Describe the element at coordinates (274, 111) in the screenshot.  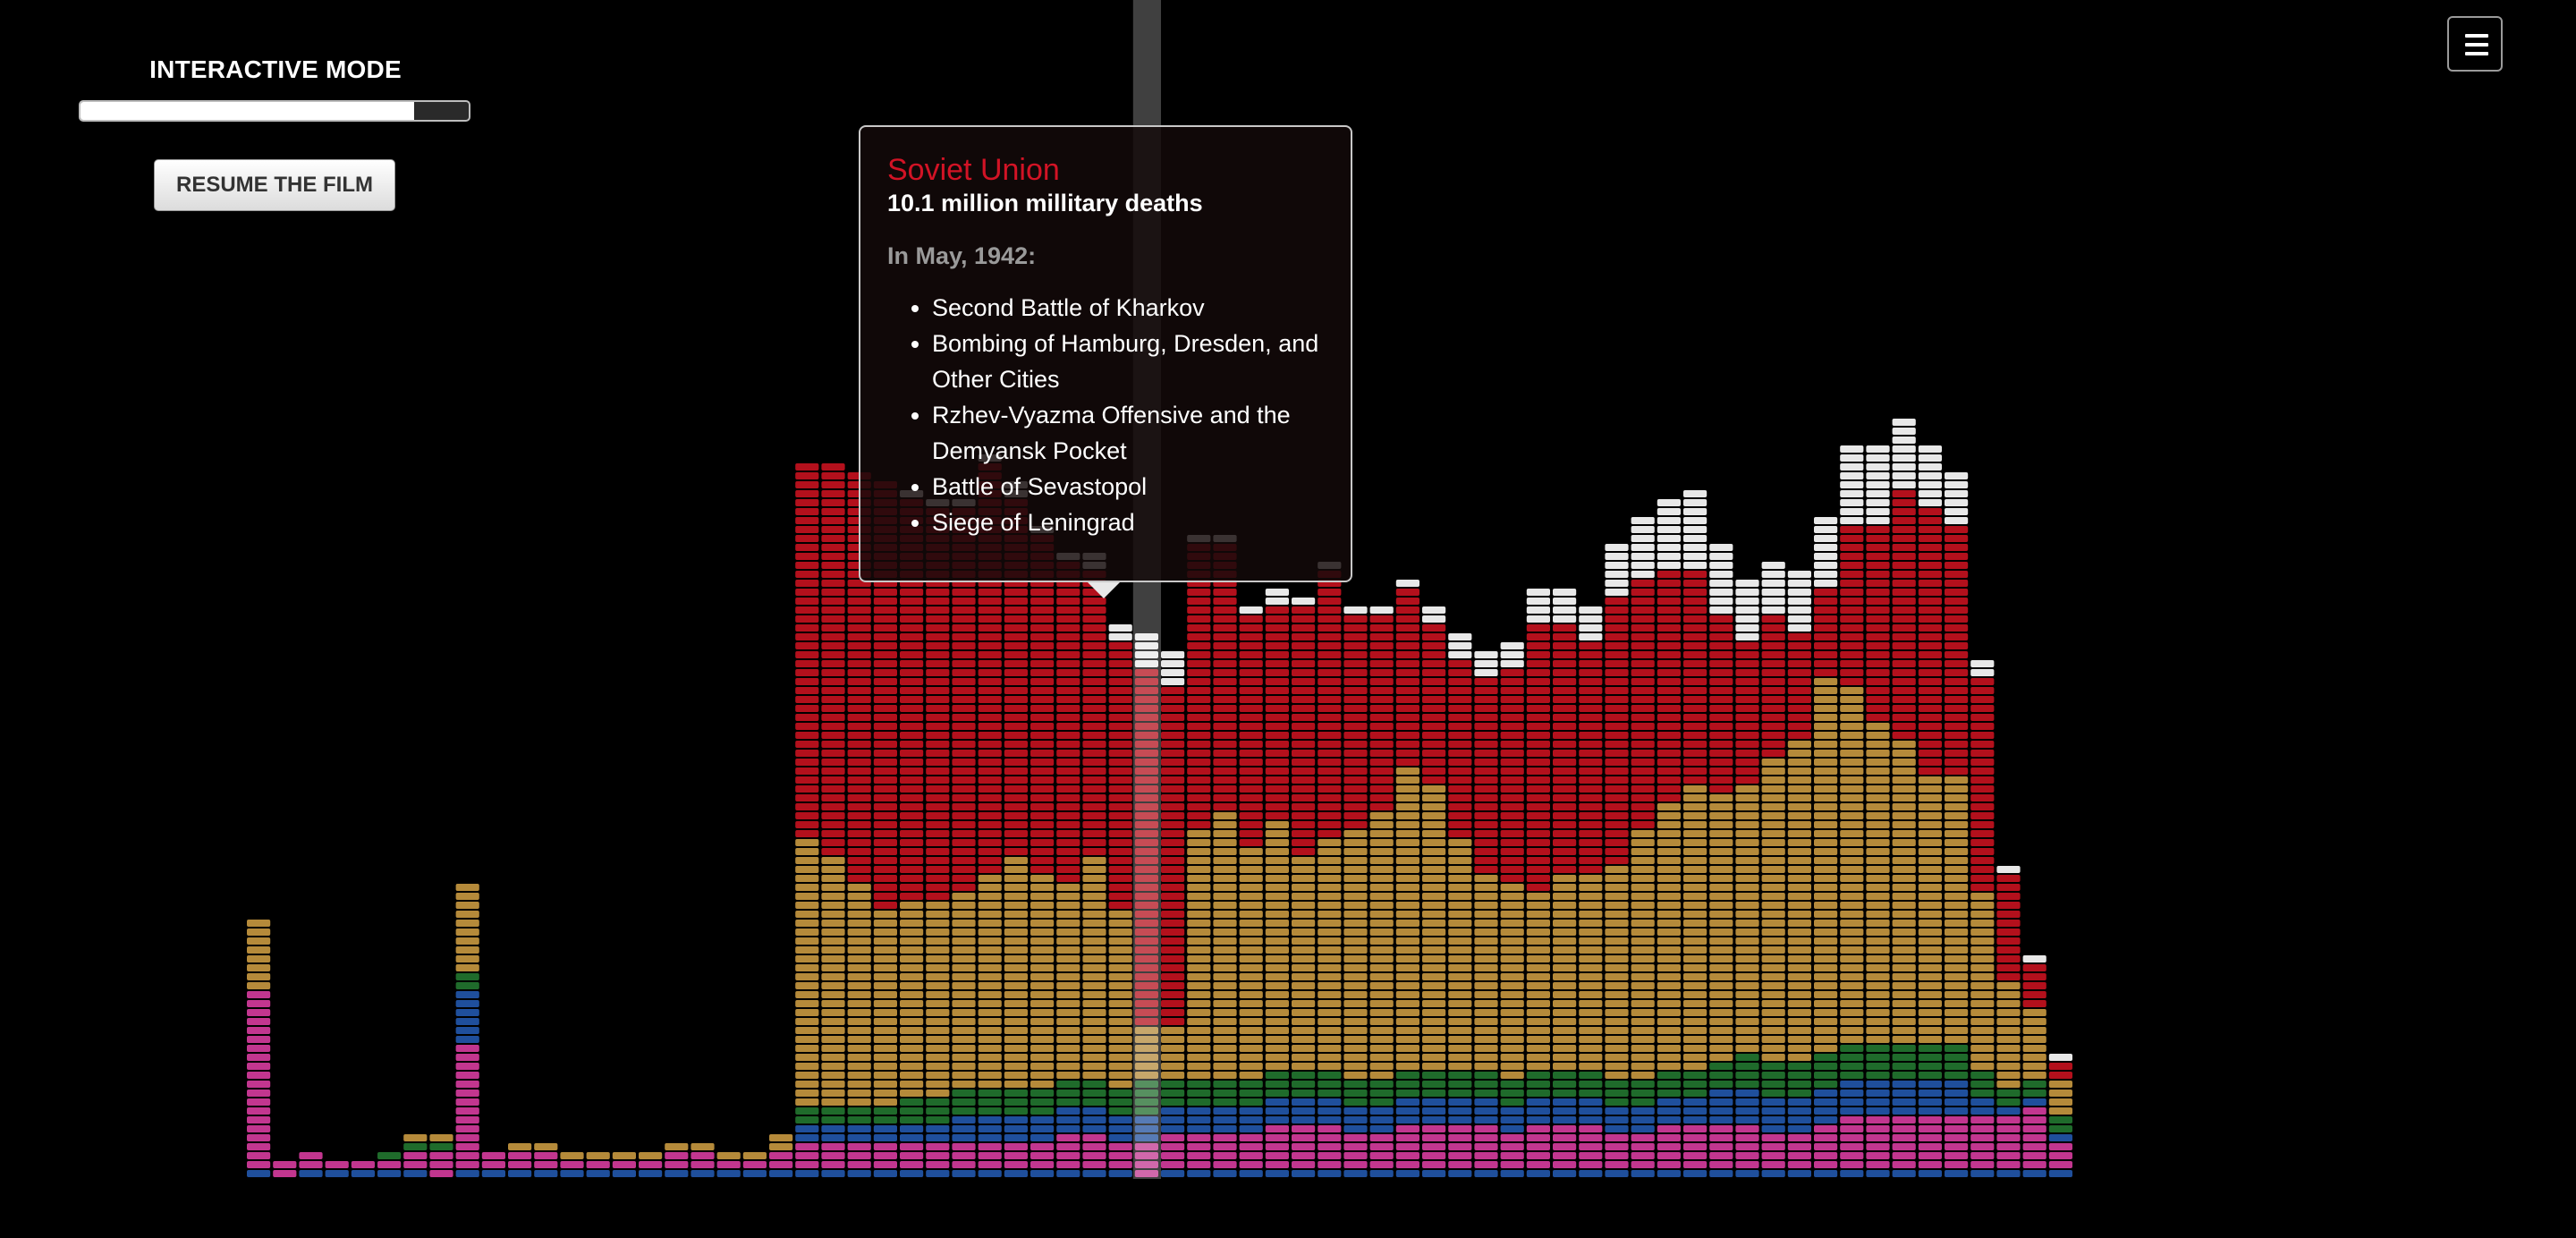
I see `timeline-progress-slider` at that location.